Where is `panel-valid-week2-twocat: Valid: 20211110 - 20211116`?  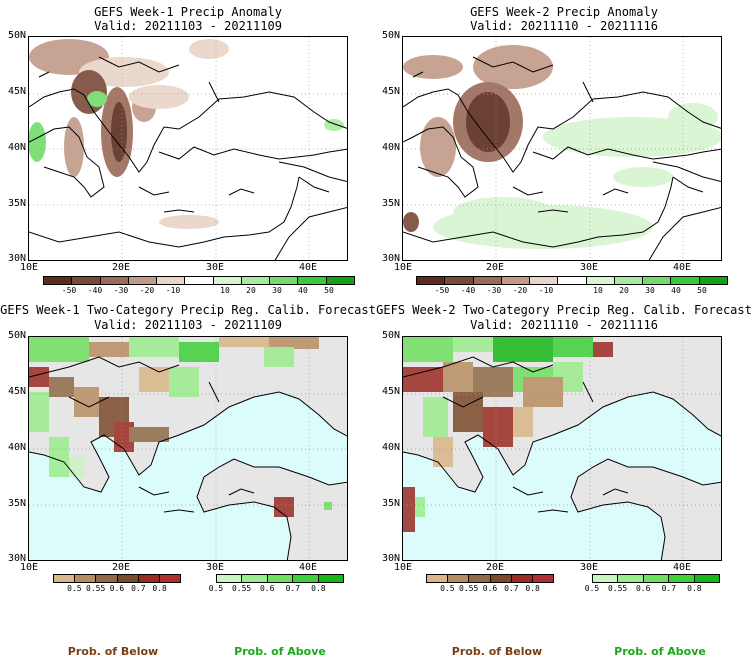
panel-valid-week2-twocat: Valid: 20211110 - 20211116 is located at coordinates (564, 325).